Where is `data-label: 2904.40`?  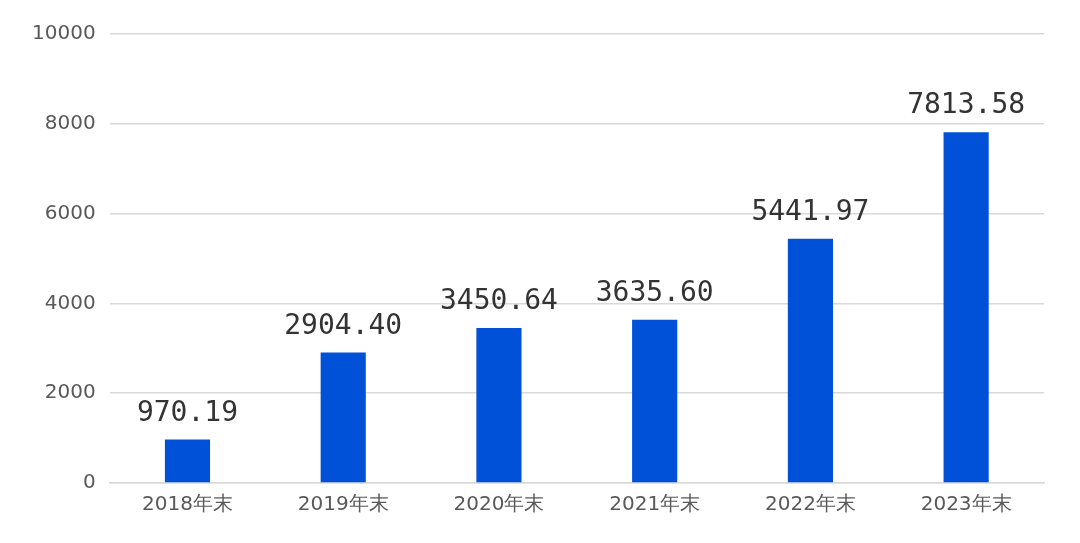
data-label: 2904.40 is located at coordinates (343, 324).